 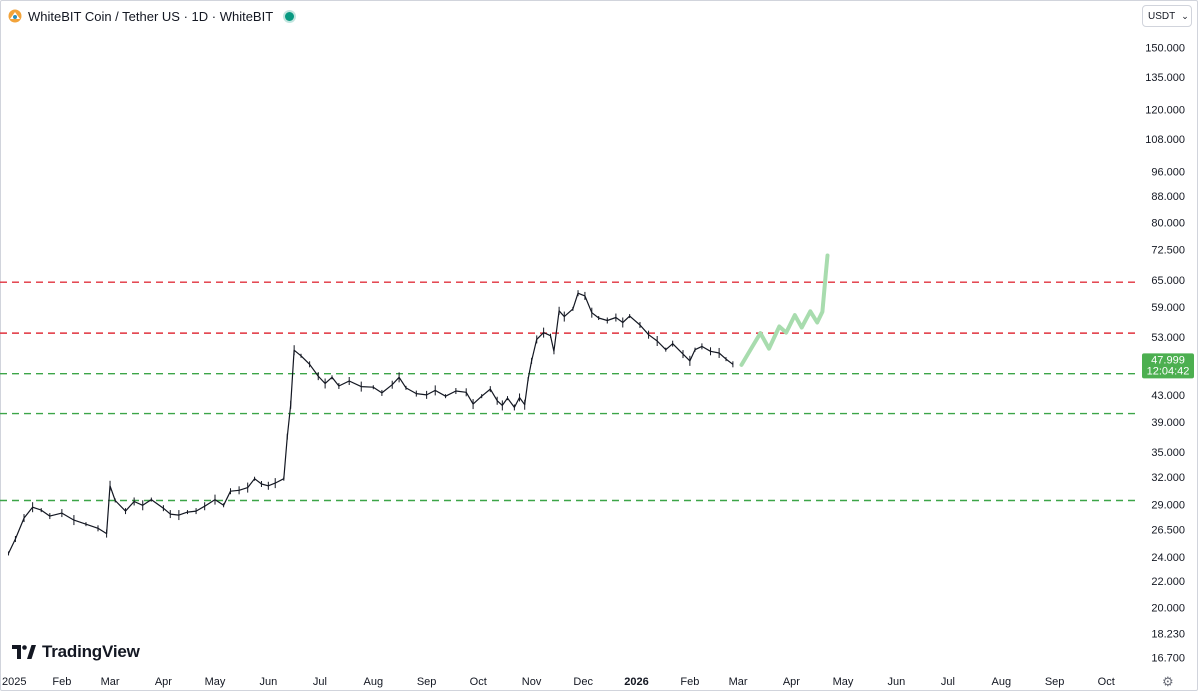 What do you see at coordinates (290, 16) in the screenshot?
I see `market-status-icon` at bounding box center [290, 16].